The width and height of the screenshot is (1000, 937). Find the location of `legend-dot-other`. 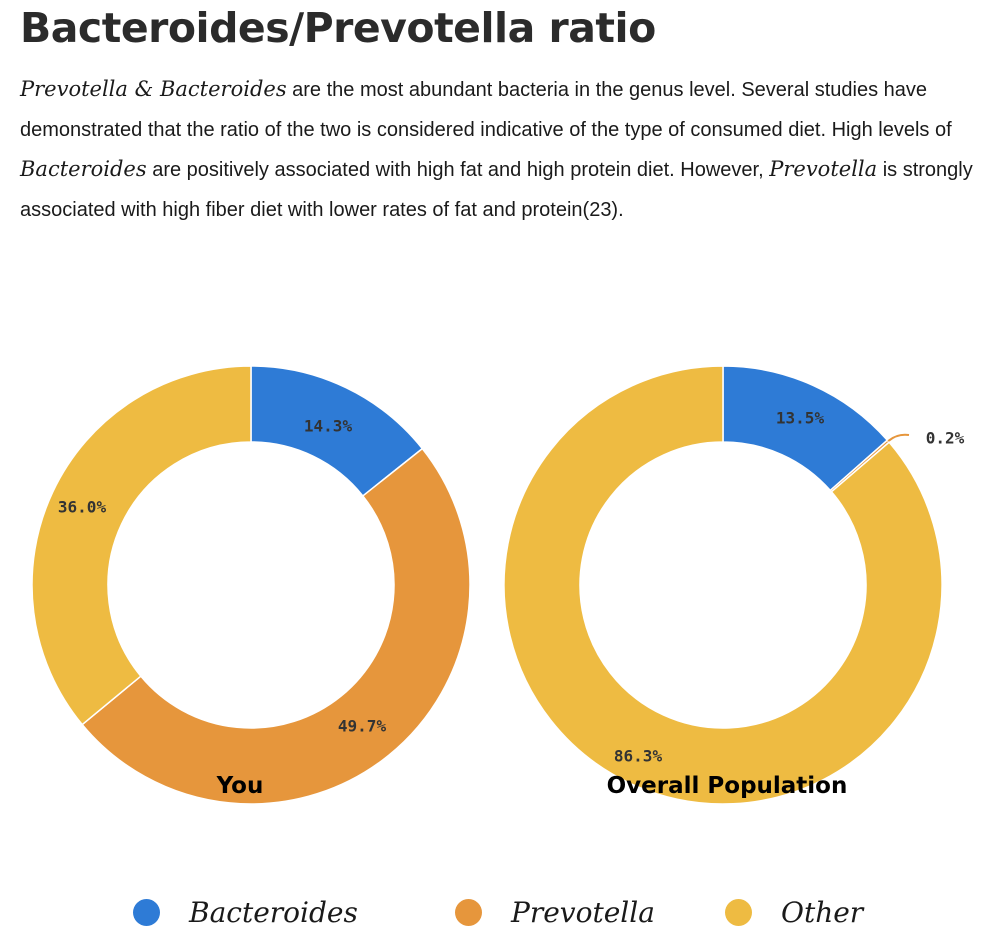

legend-dot-other is located at coordinates (738, 912).